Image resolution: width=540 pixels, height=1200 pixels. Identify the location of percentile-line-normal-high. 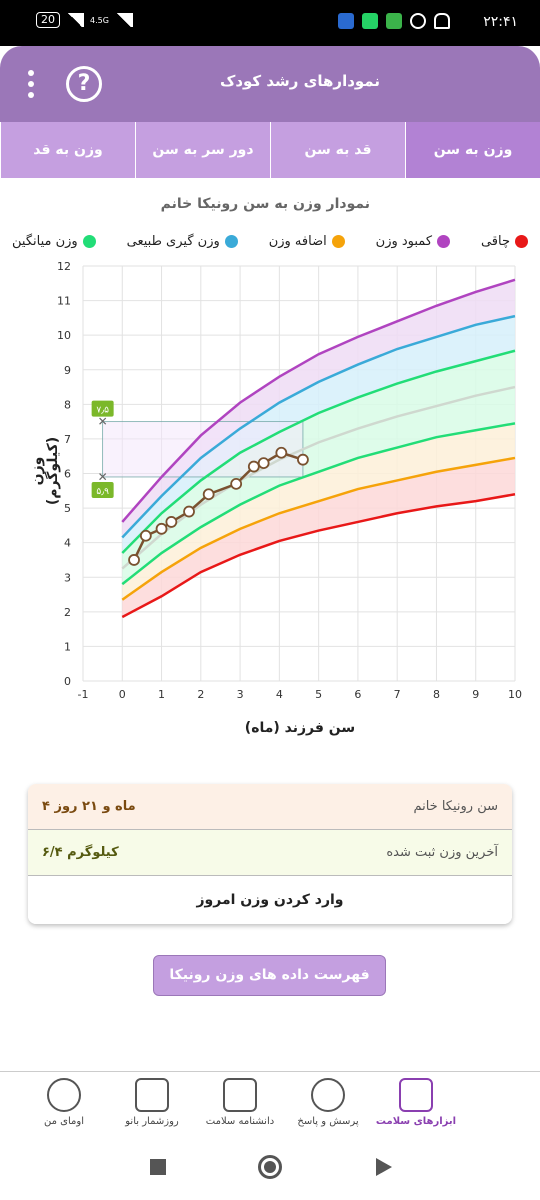
(318, 451).